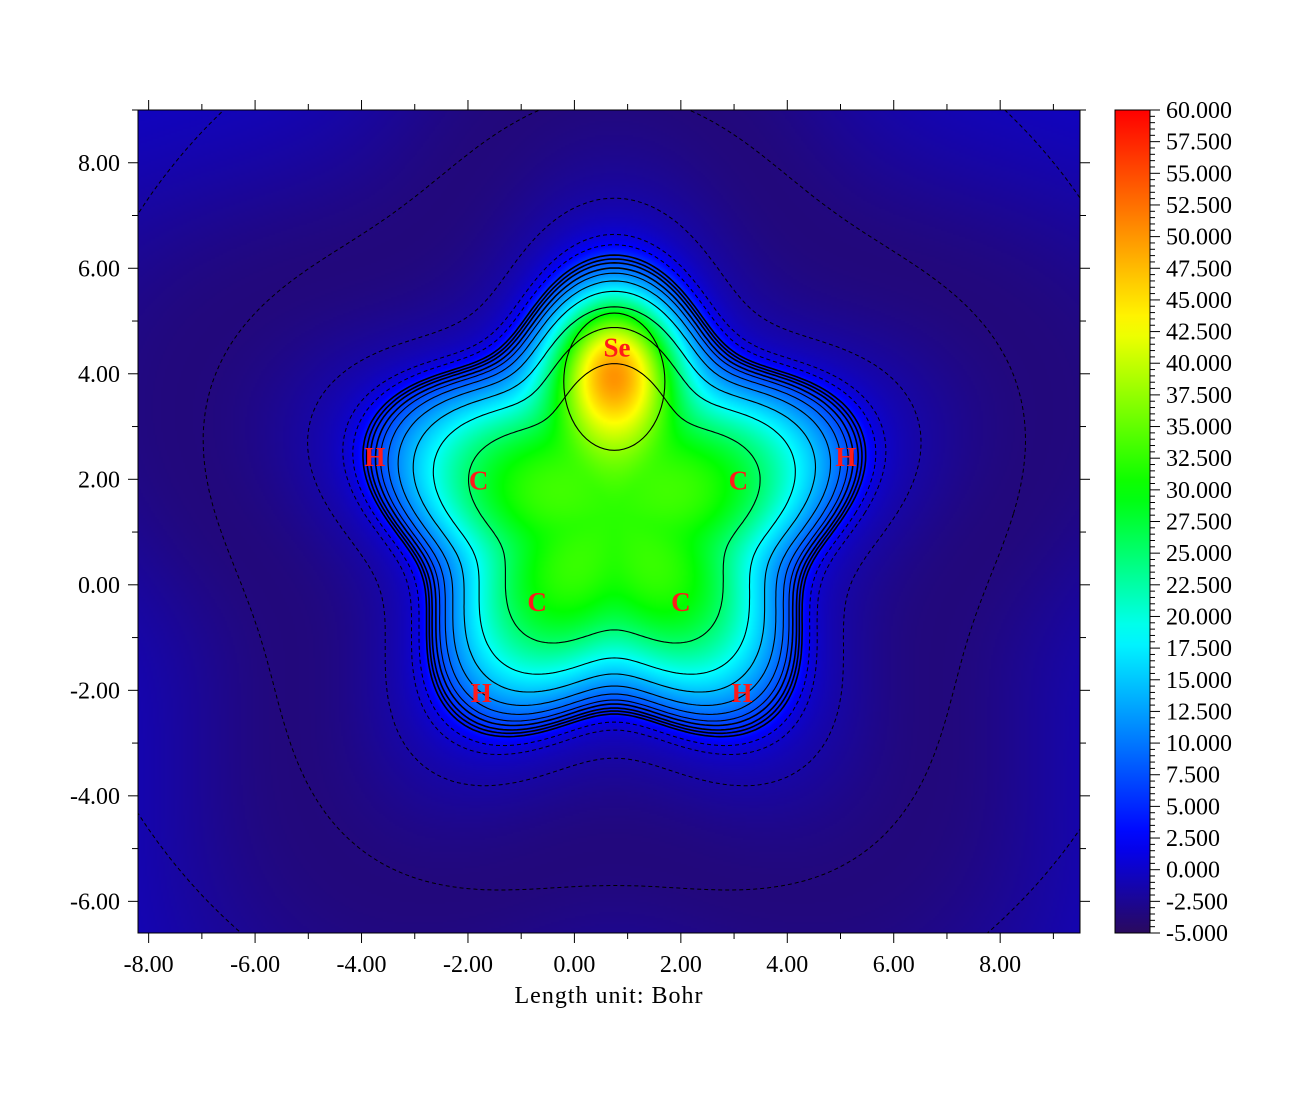 This screenshot has width=1310, height=1105. I want to click on colorbar-tick-label: 55.000, so click(1199, 174).